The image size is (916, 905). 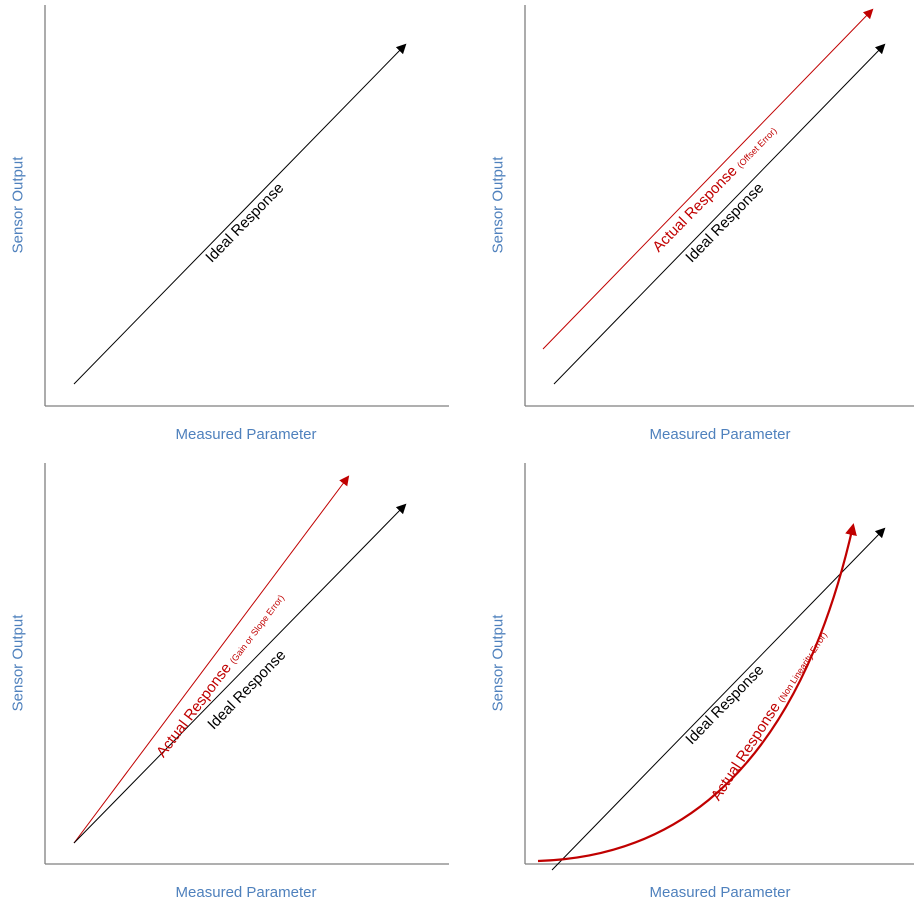 What do you see at coordinates (757, 148) in the screenshot?
I see `actual-response-note: (Offset Error)` at bounding box center [757, 148].